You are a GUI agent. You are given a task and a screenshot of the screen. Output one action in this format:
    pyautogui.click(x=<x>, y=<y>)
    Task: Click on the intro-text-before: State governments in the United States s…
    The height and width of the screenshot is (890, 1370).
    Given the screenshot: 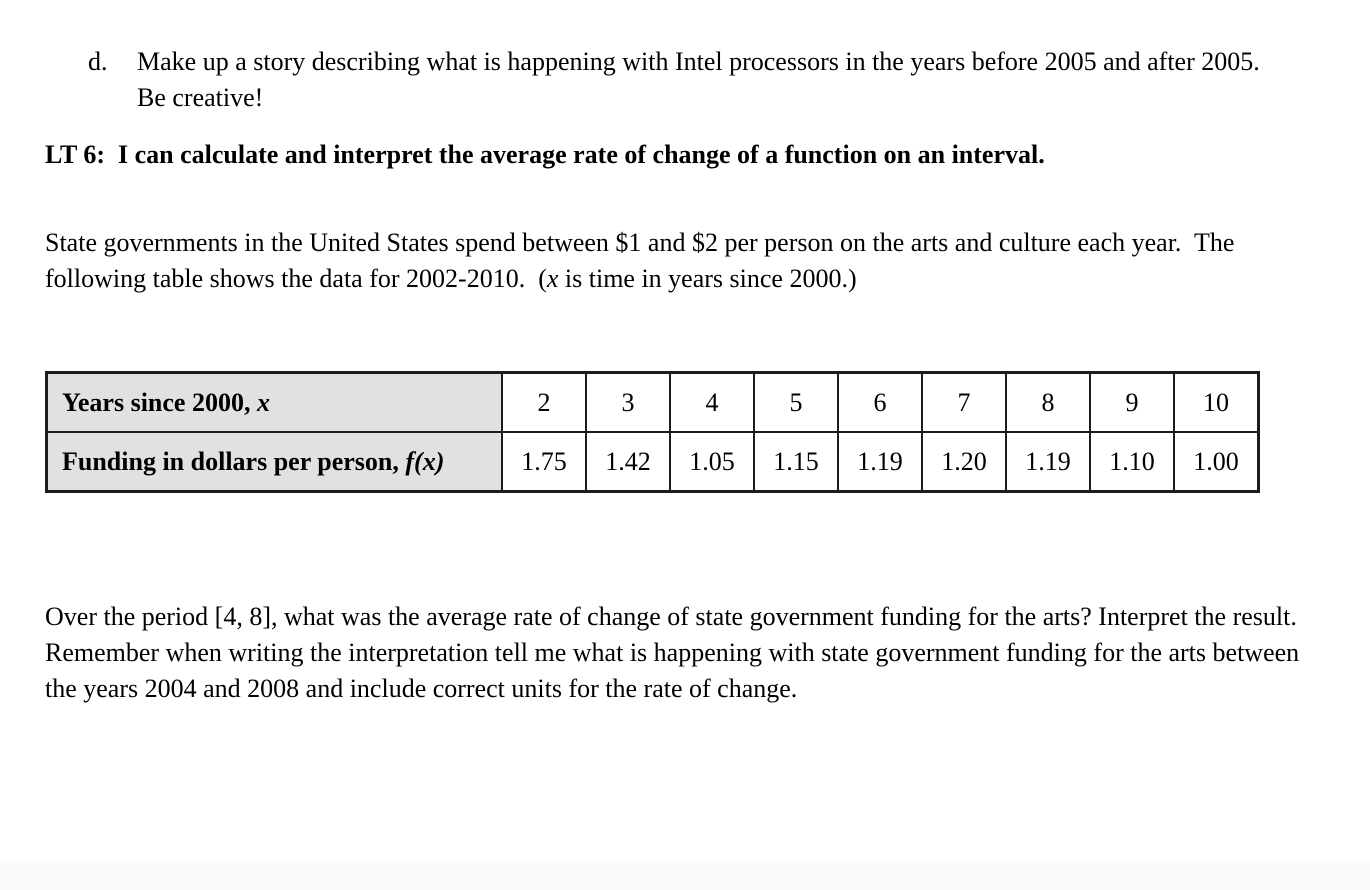 What is the action you would take?
    pyautogui.click(x=643, y=260)
    